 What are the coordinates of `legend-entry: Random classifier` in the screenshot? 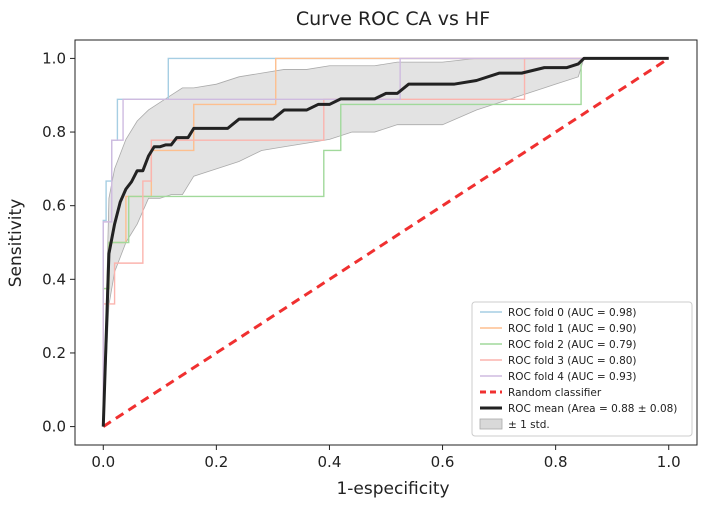 It's located at (555, 393).